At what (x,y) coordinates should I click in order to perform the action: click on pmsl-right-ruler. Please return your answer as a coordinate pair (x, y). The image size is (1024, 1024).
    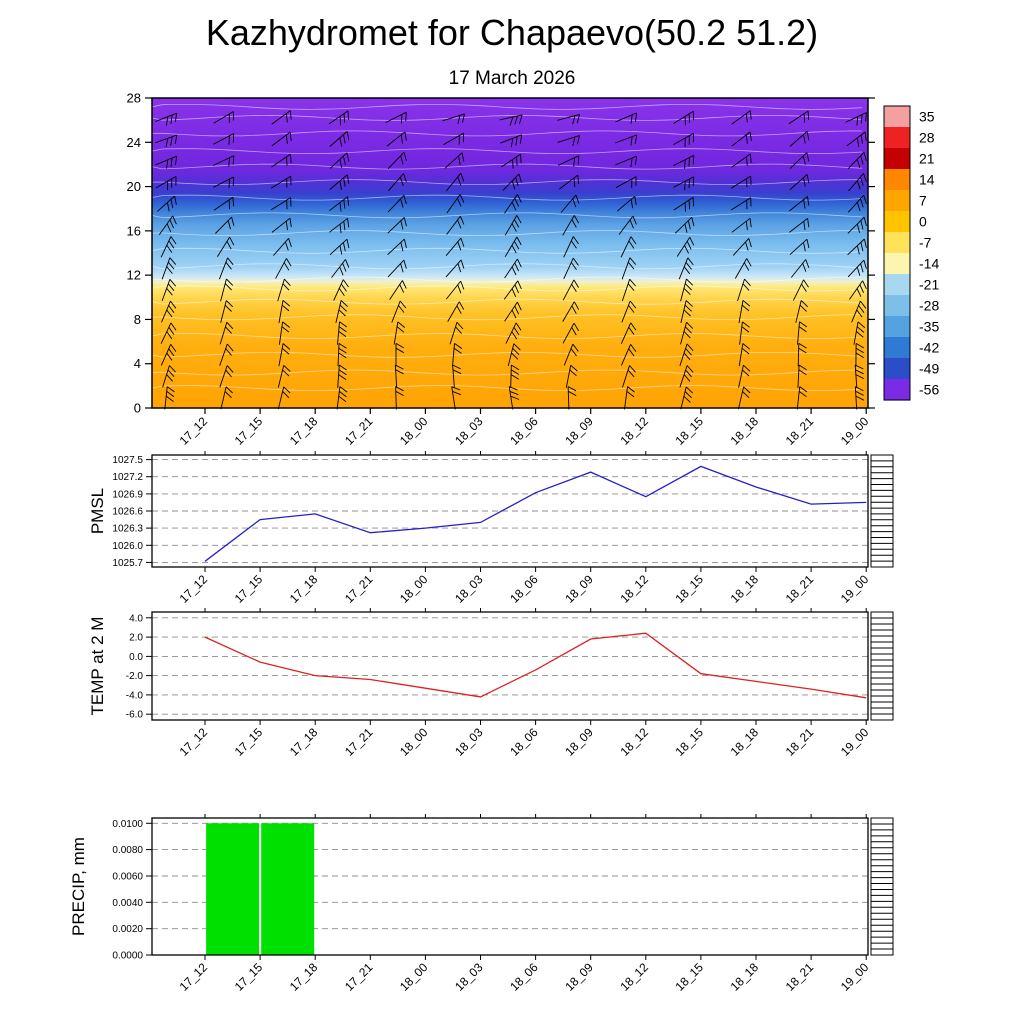
    Looking at the image, I should click on (882, 511).